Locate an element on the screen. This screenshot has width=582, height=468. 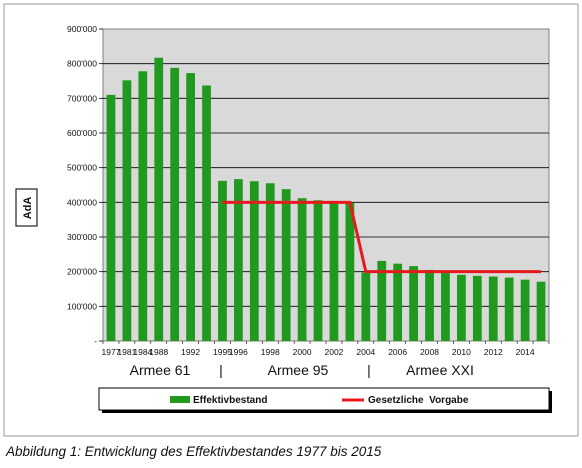
legend: Effektivbestand Gesetzliche Vorgabe is located at coordinates (325, 400).